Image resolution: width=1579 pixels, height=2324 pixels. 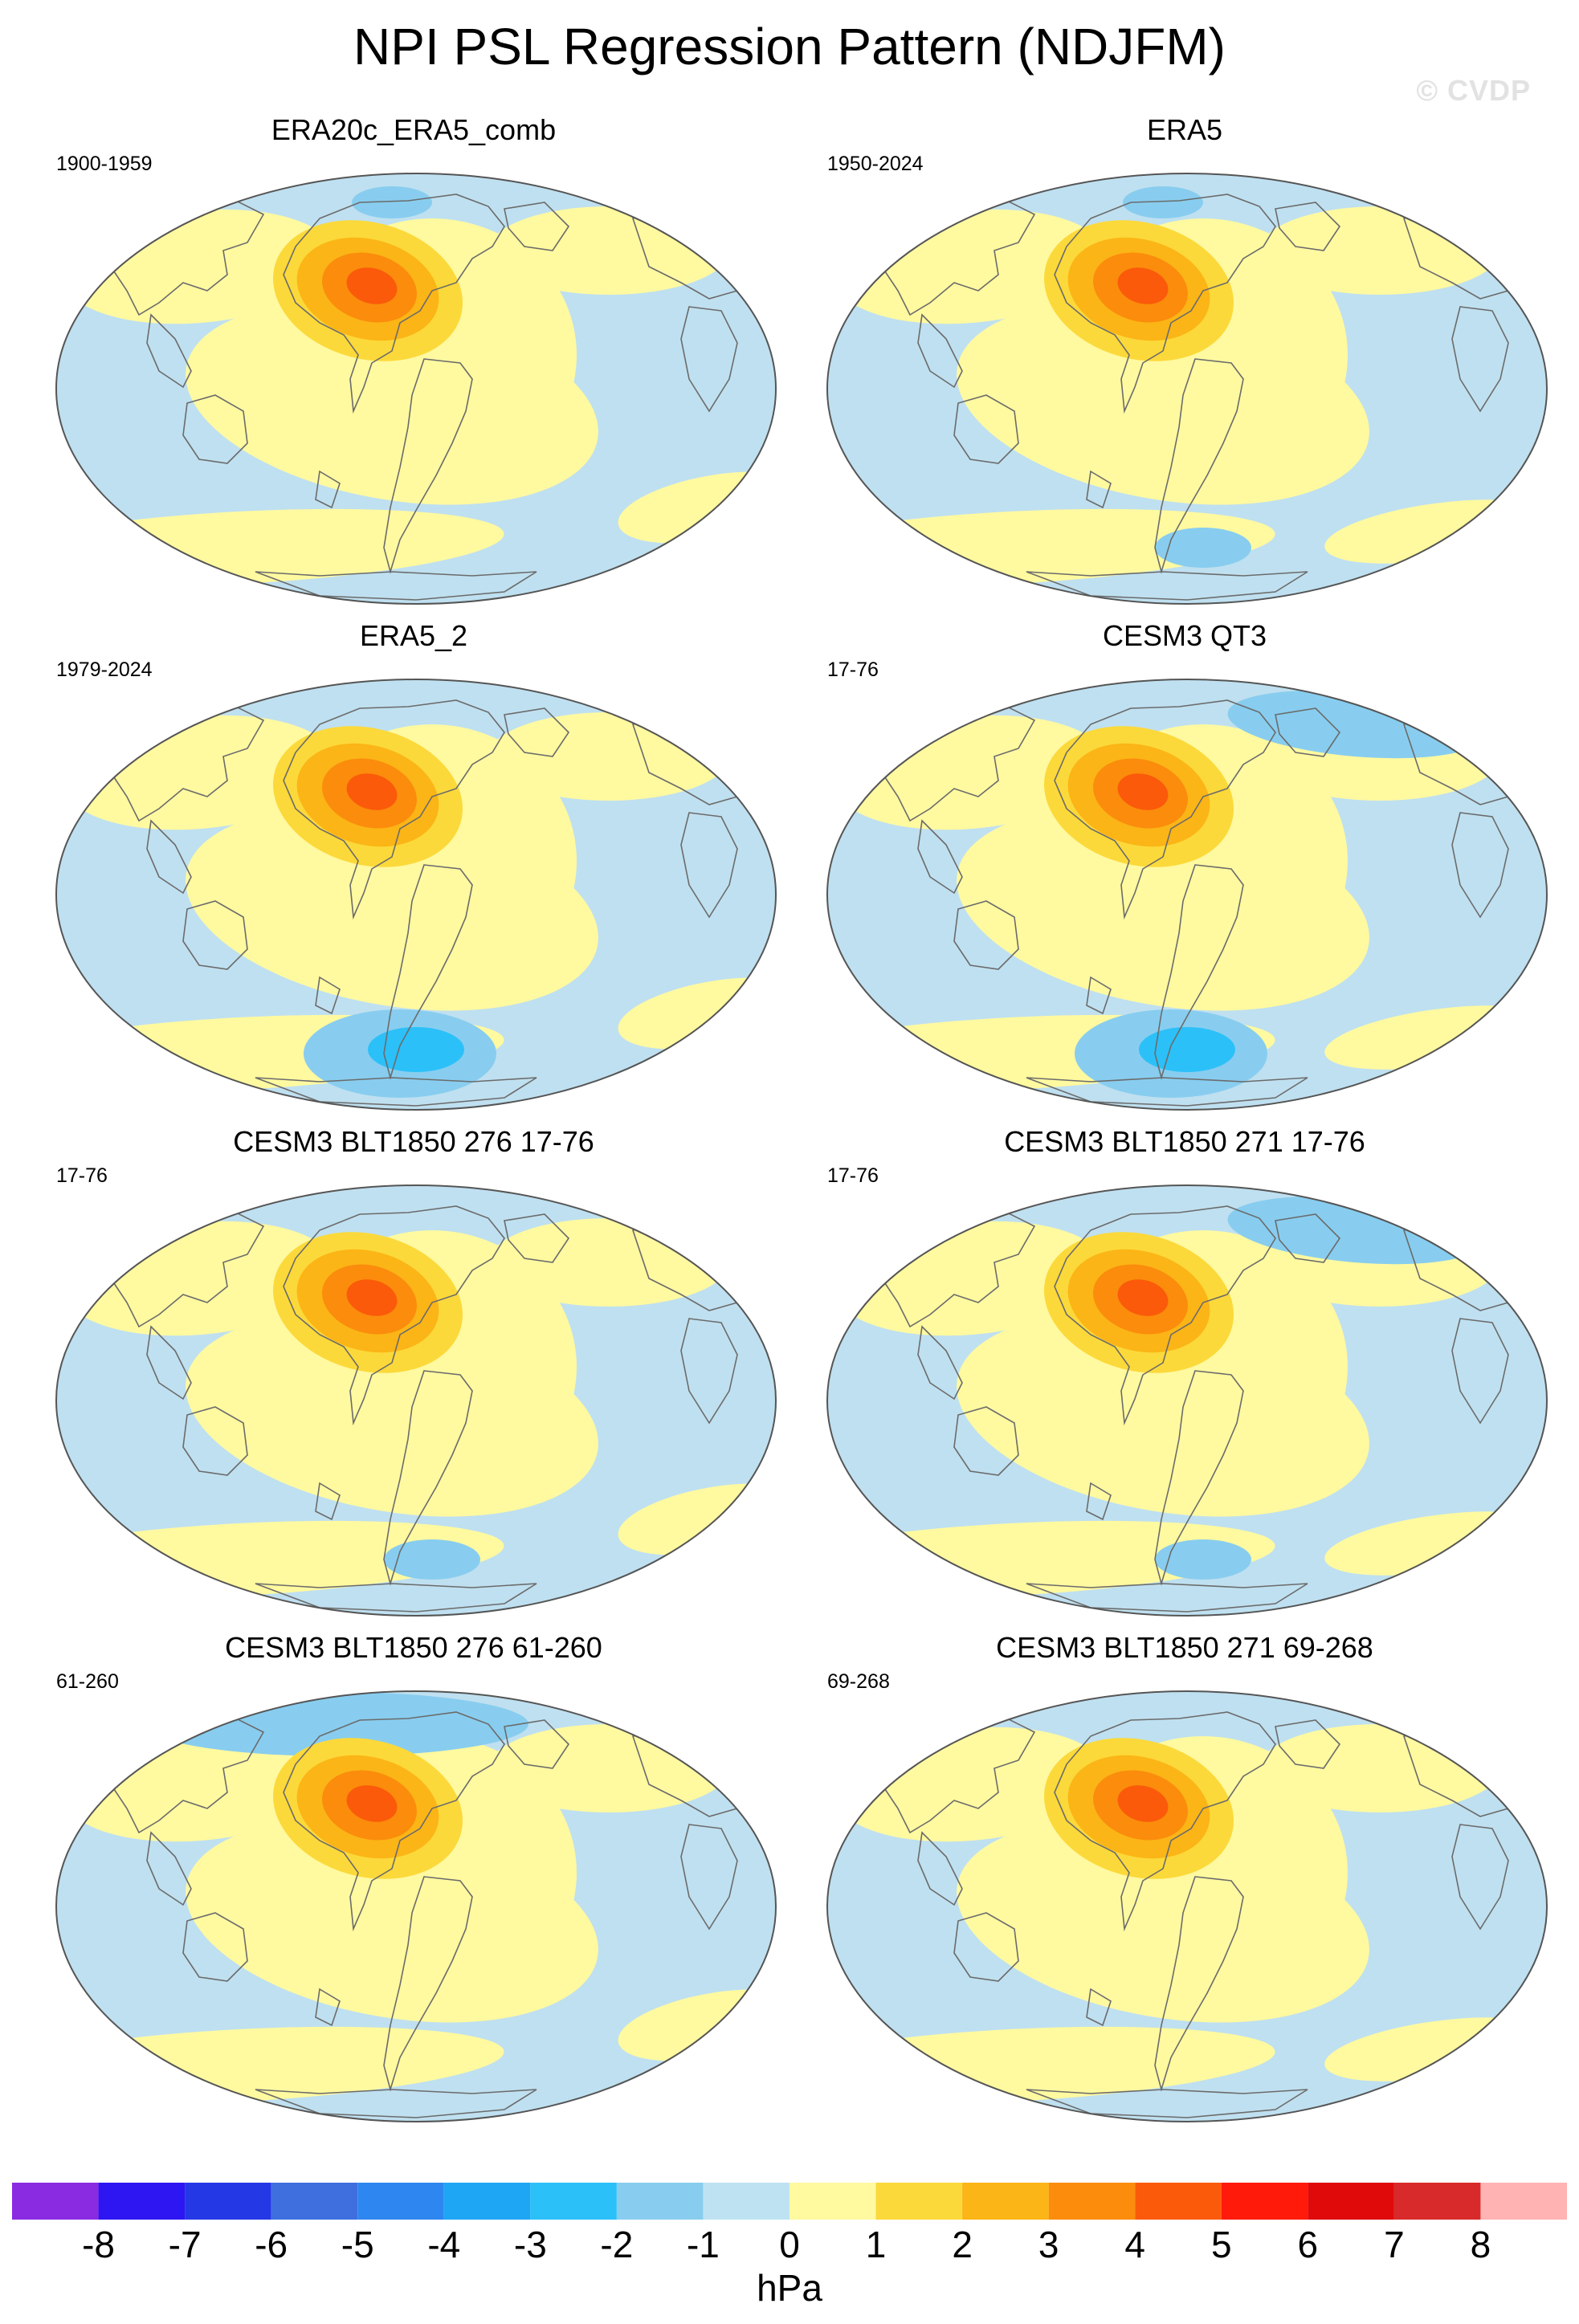 What do you see at coordinates (1221, 2245) in the screenshot?
I see `colorbar-tick: 5` at bounding box center [1221, 2245].